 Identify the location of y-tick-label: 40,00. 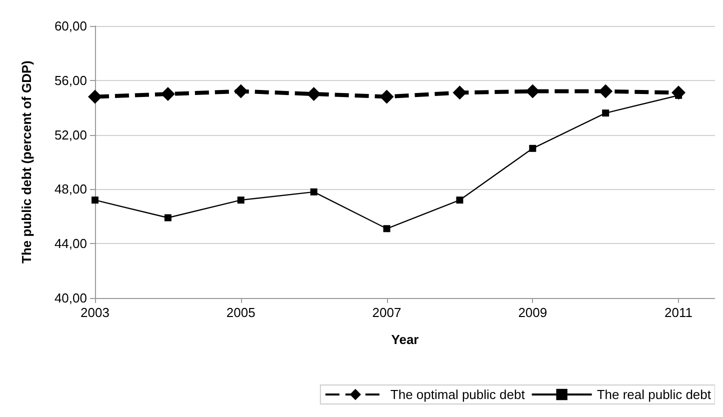
(70, 298).